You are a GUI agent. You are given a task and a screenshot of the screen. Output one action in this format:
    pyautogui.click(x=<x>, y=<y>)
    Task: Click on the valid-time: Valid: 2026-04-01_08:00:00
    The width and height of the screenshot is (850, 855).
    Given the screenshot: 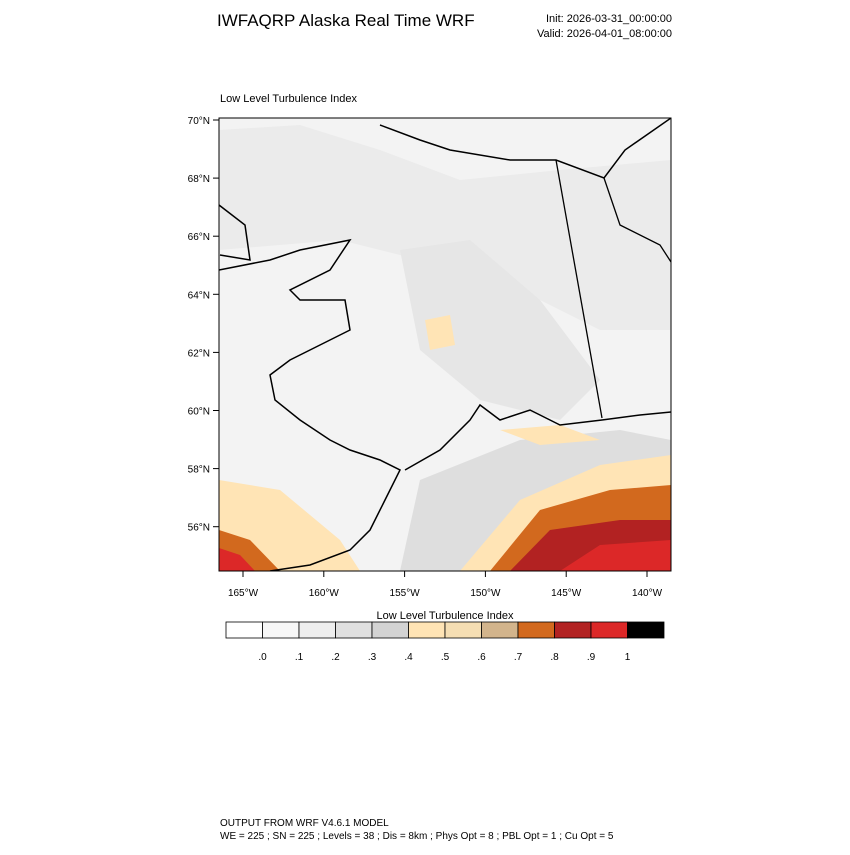 What is the action you would take?
    pyautogui.click(x=604, y=34)
    